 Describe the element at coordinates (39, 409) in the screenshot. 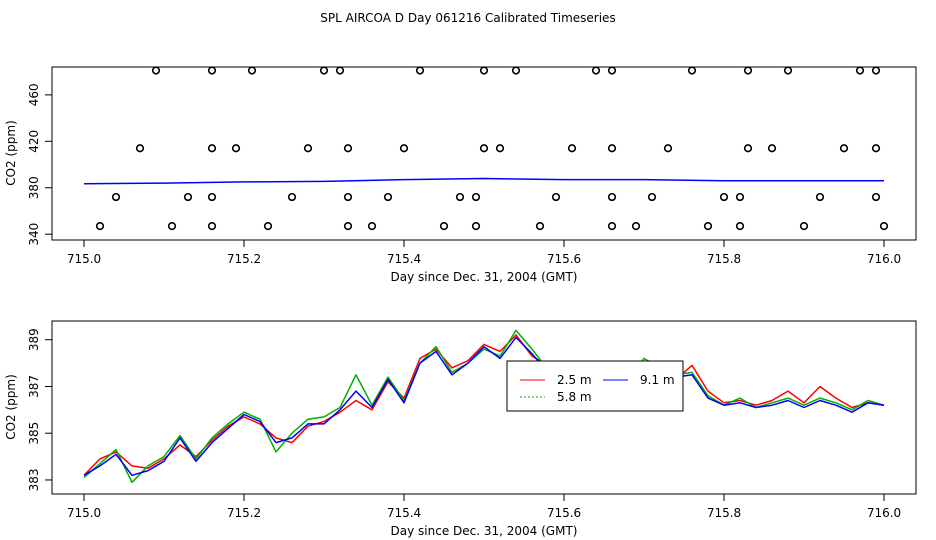

I see `bottom-y-axis: 383 385 387 389` at that location.